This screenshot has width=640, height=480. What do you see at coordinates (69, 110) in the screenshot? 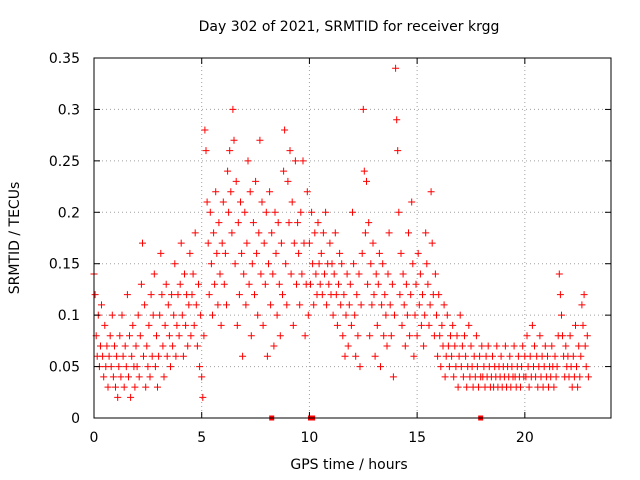
I see `y-tick-label: 0.3` at bounding box center [69, 110].